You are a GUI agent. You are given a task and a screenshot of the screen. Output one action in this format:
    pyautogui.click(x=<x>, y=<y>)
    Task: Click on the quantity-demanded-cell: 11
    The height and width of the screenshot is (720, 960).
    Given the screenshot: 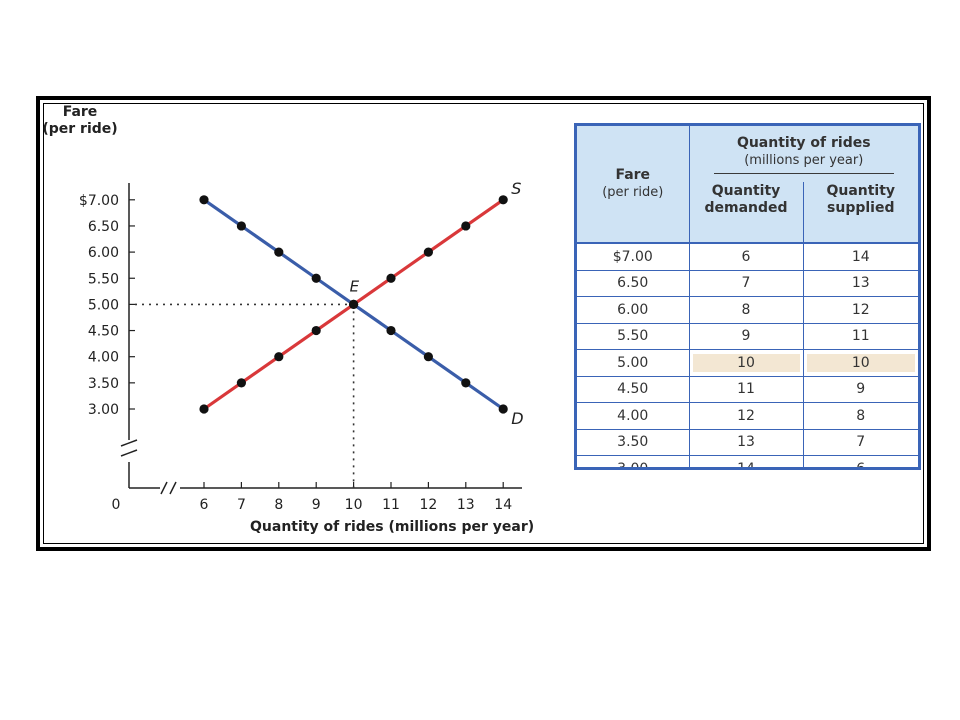 What is the action you would take?
    pyautogui.click(x=745, y=389)
    